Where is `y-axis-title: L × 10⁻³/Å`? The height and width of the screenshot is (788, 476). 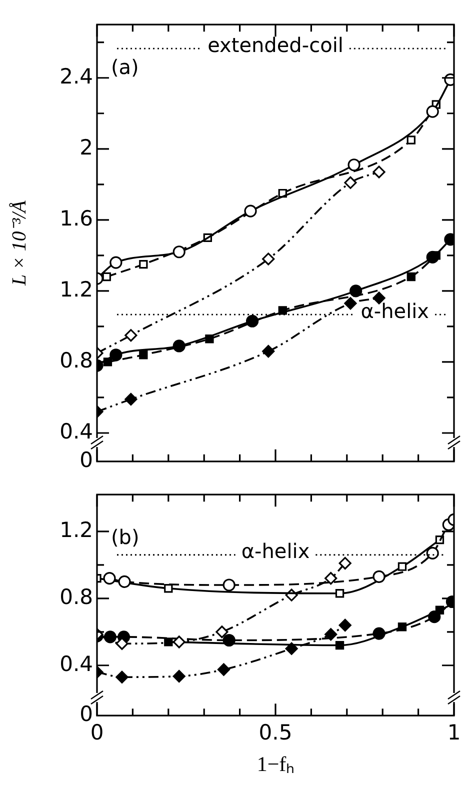
y-axis-title: L × 10⁻³/Å is located at coordinates (19, 243).